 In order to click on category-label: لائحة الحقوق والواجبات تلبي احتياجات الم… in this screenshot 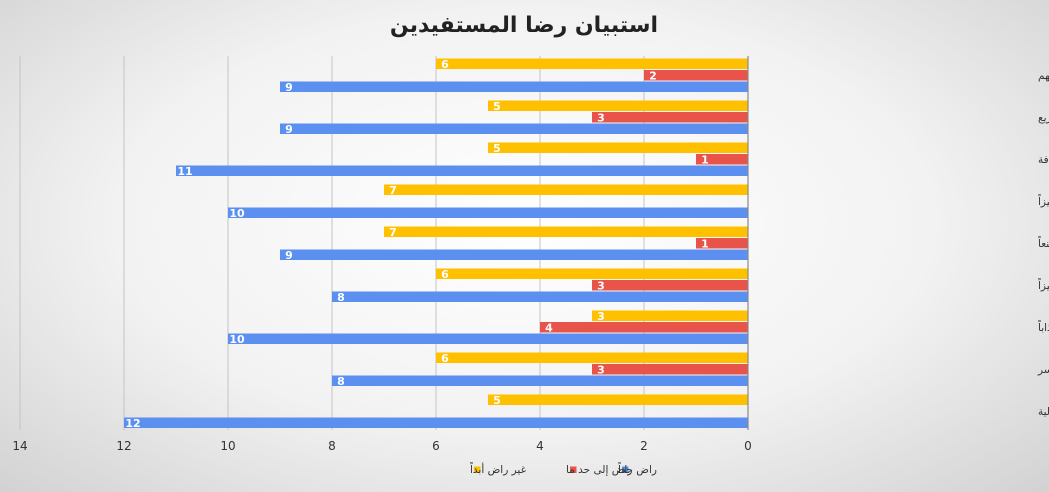, I will do `click(1043, 76)`.